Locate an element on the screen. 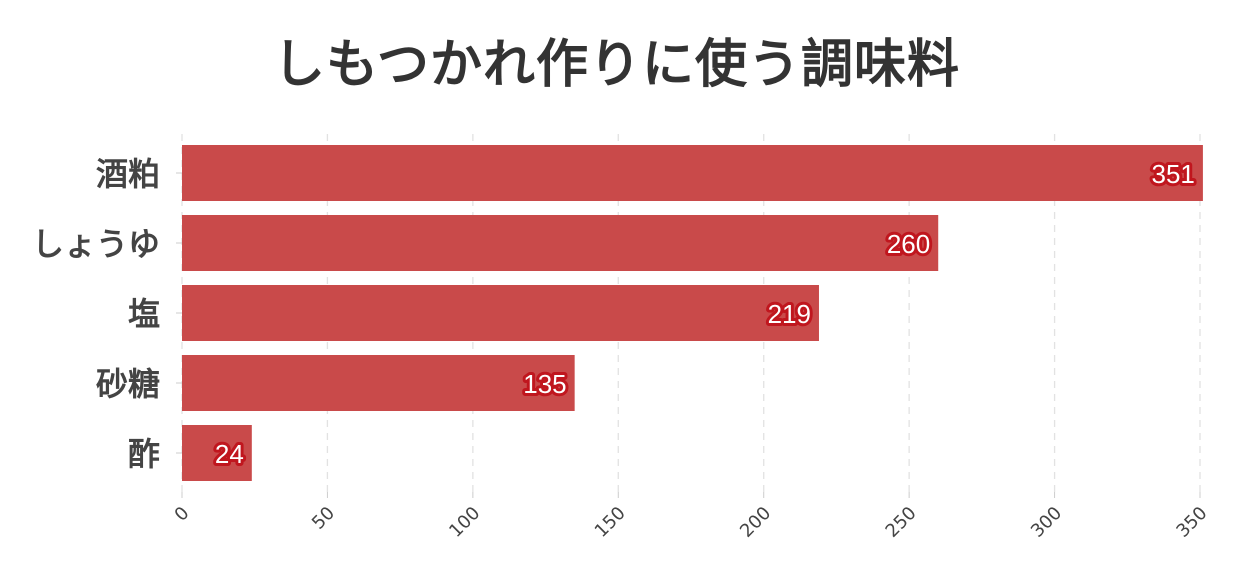 The width and height of the screenshot is (1233, 576). bar-value-label-halo: 351 is located at coordinates (1173, 174).